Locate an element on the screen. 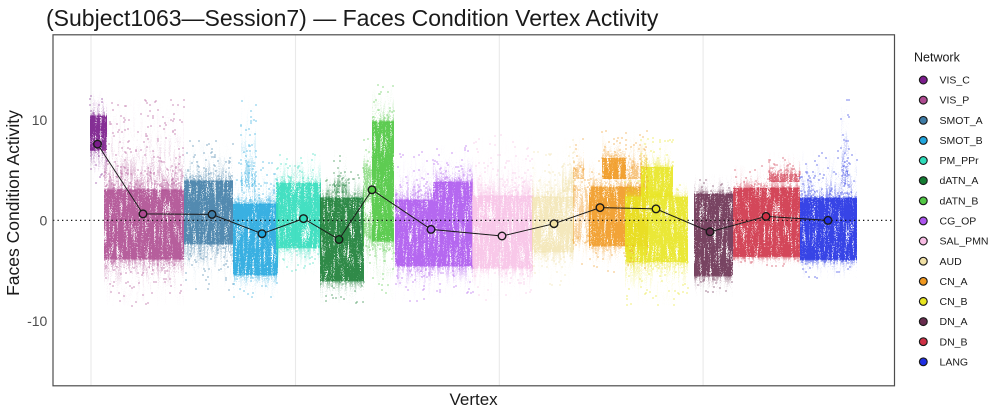 Image resolution: width=1000 pixels, height=417 pixels. svg-text: CN_B is located at coordinates (954, 302).